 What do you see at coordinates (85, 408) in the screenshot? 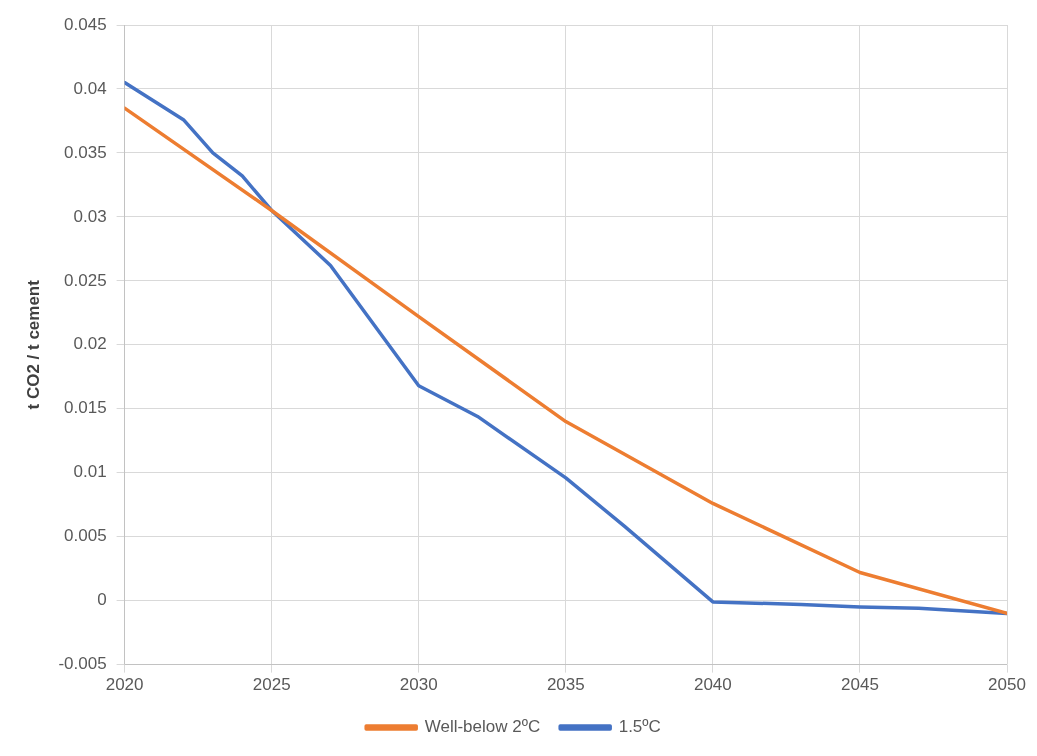
I see `y-tick-label: 0.015` at bounding box center [85, 408].